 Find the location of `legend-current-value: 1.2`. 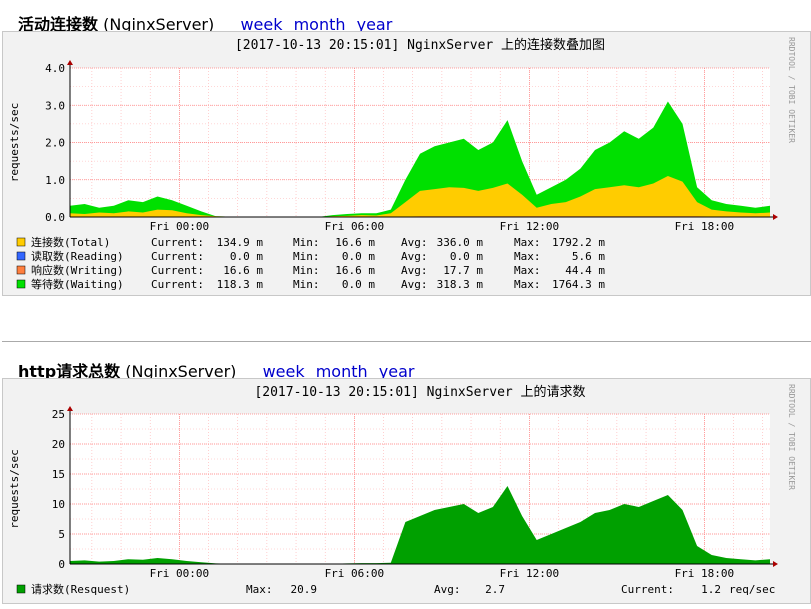

legend-current-value: 1.2 is located at coordinates (711, 589).